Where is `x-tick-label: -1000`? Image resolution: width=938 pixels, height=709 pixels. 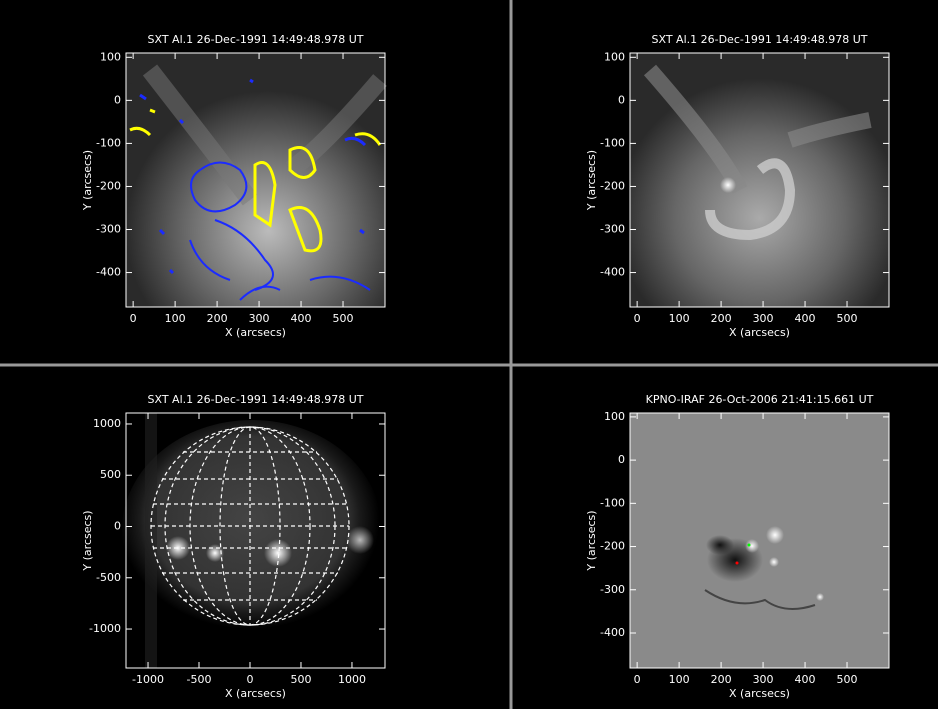
x-tick-label: -1000 is located at coordinates (148, 679).